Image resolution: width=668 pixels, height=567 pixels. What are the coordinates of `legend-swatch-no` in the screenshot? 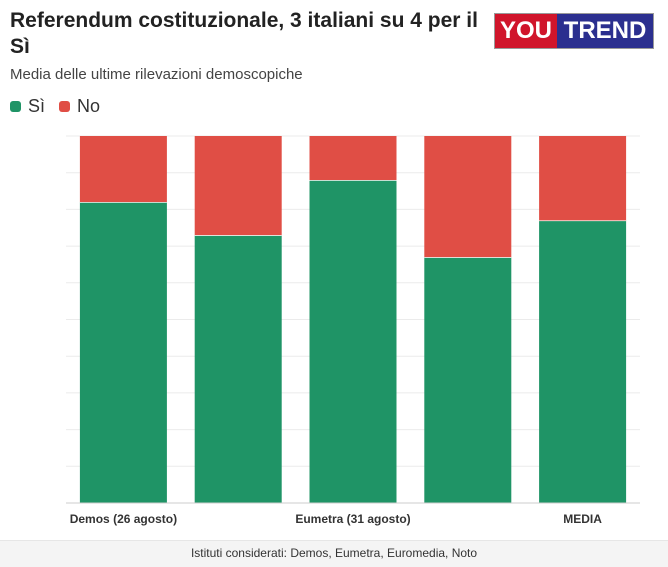 It's located at (65, 106).